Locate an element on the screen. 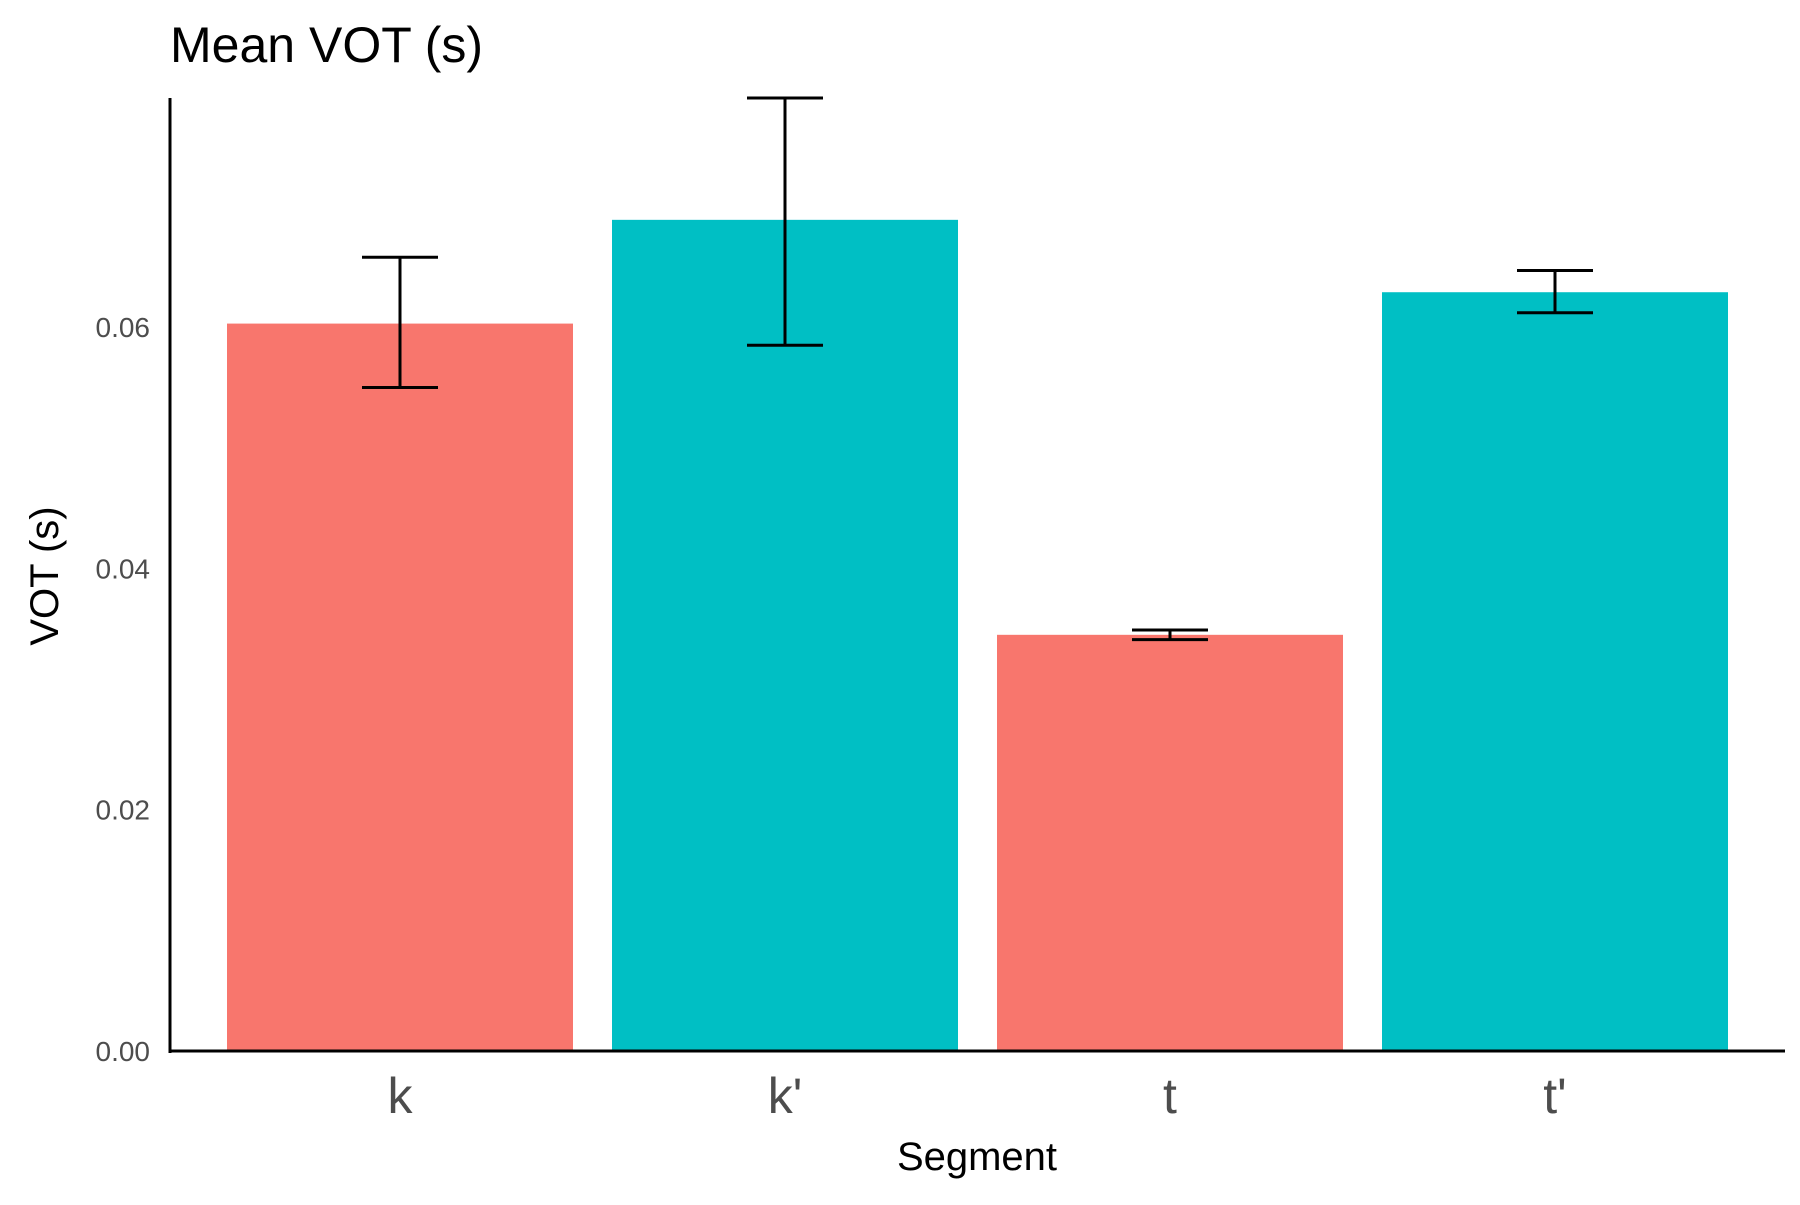  y-tick-label: 0.04 is located at coordinates (123, 568).